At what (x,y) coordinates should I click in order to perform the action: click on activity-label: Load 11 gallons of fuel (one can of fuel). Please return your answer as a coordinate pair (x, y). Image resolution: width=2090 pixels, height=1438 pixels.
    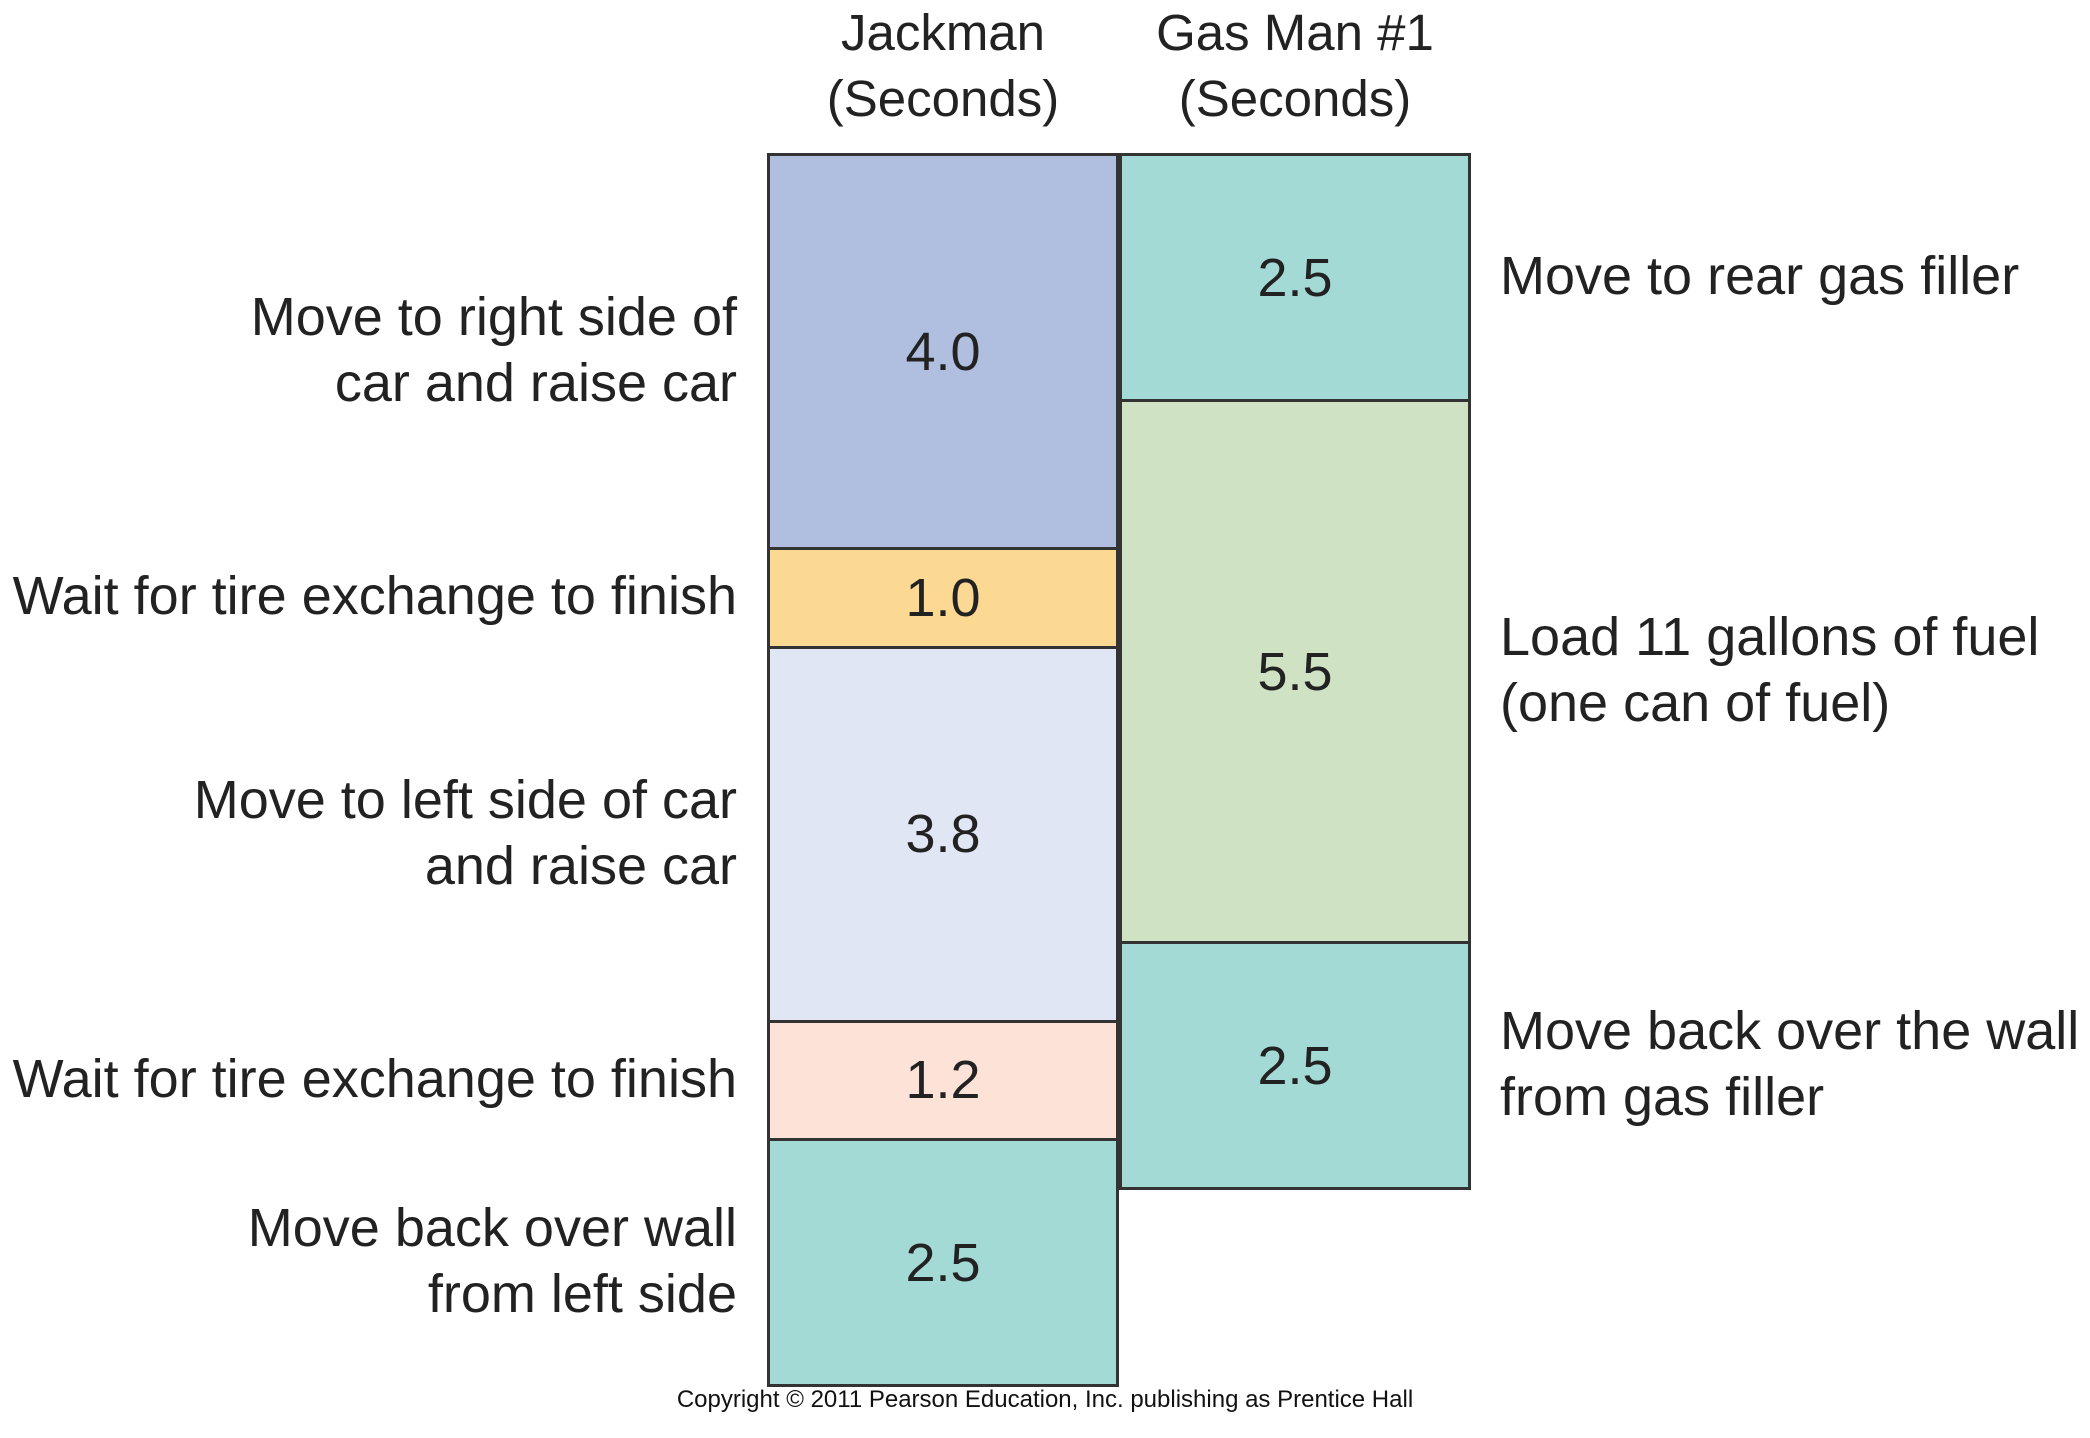
    Looking at the image, I should click on (1769, 670).